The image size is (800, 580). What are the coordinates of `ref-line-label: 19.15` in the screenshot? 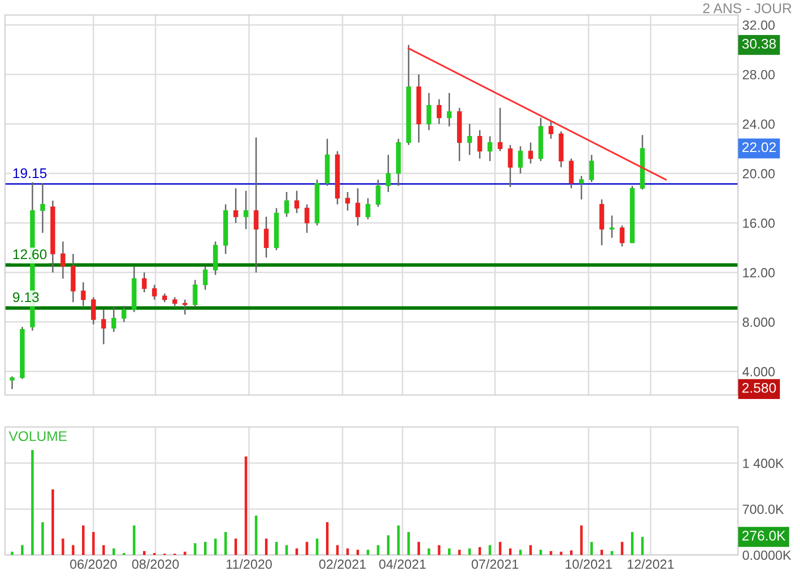 It's located at (30, 173).